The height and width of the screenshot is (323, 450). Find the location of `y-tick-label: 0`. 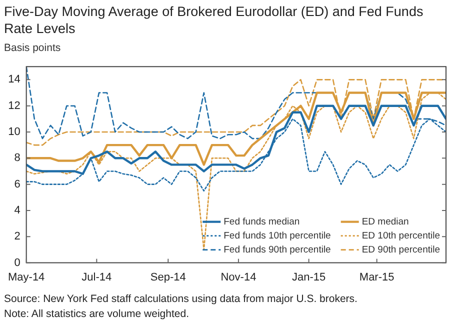

y-tick-label: 0 is located at coordinates (17, 262).